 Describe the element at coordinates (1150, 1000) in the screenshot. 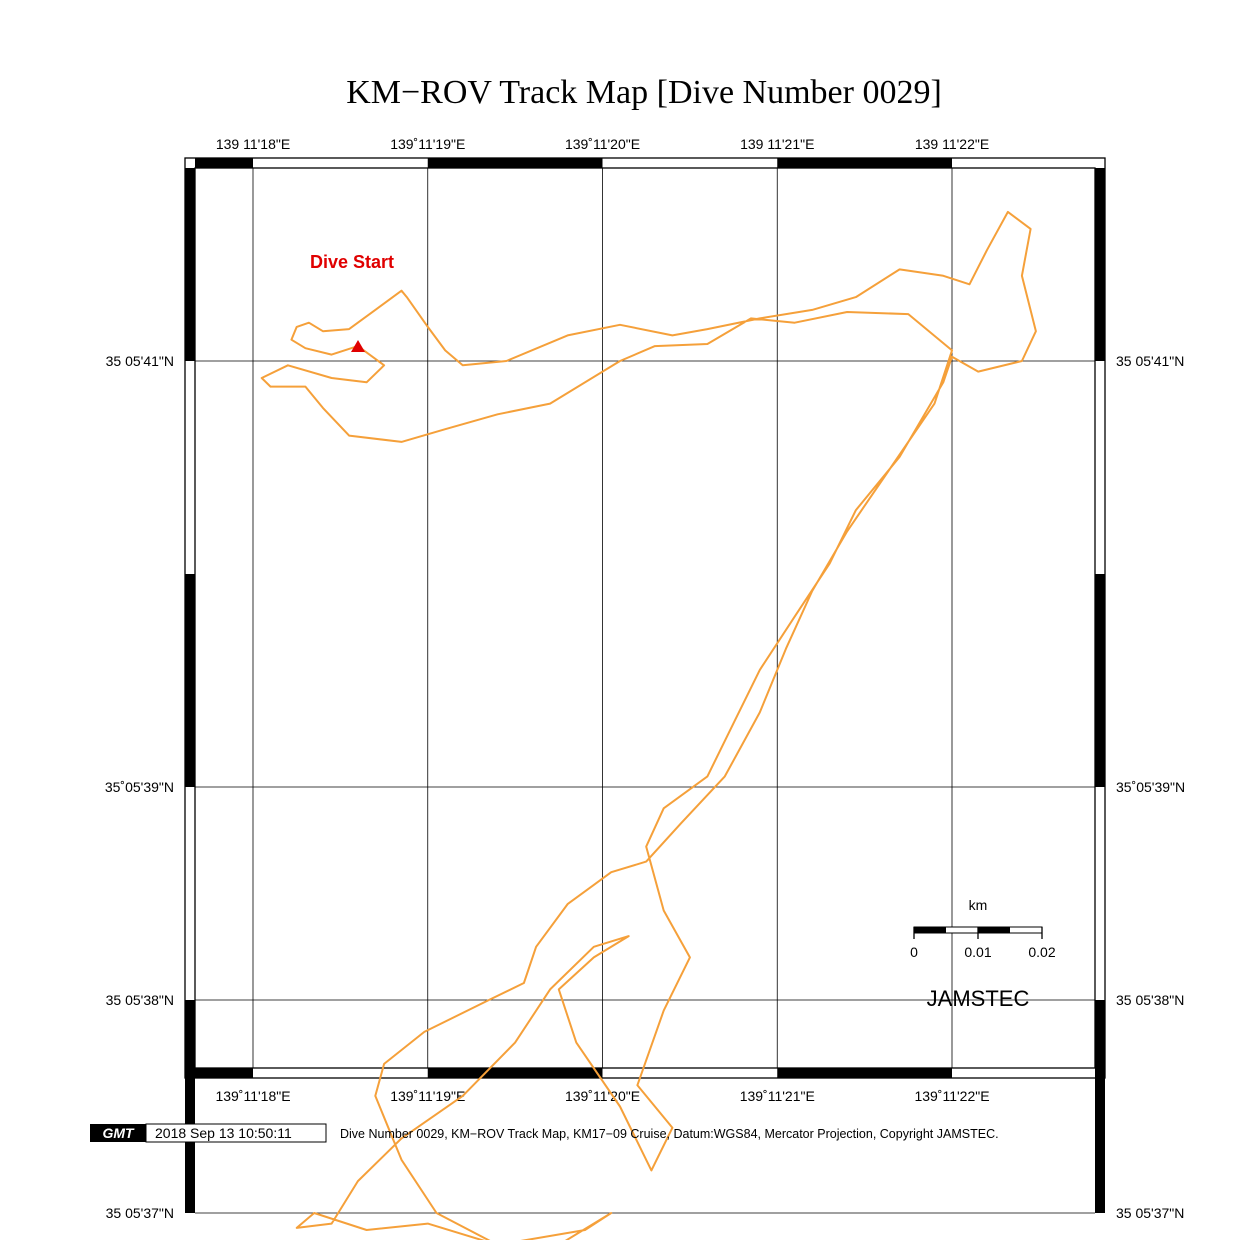

I see `right-lat-label: 35 05'38"N` at that location.